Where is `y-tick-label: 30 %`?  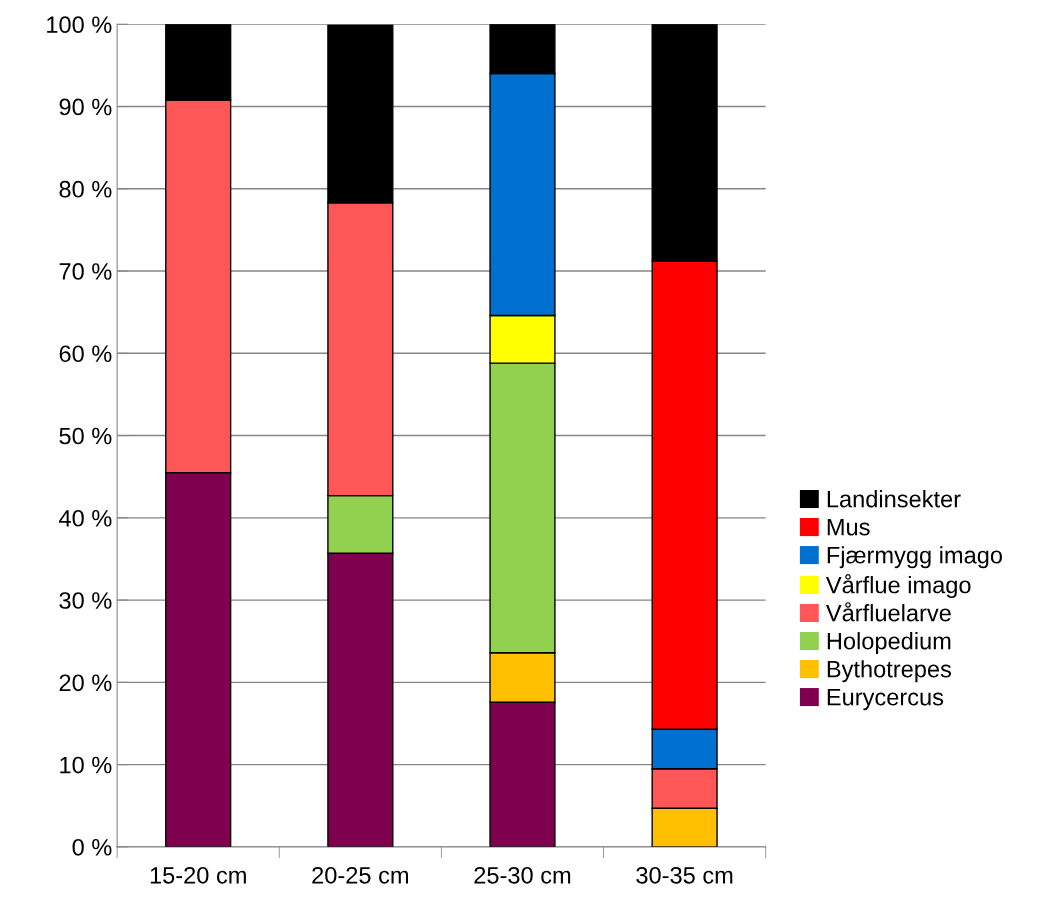 y-tick-label: 30 % is located at coordinates (85, 600).